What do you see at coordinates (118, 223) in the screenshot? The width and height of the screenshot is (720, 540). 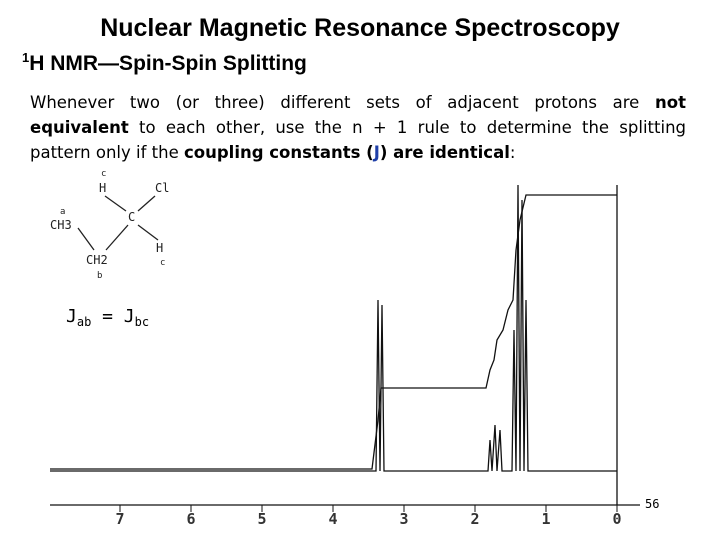 I see `bonds` at bounding box center [118, 223].